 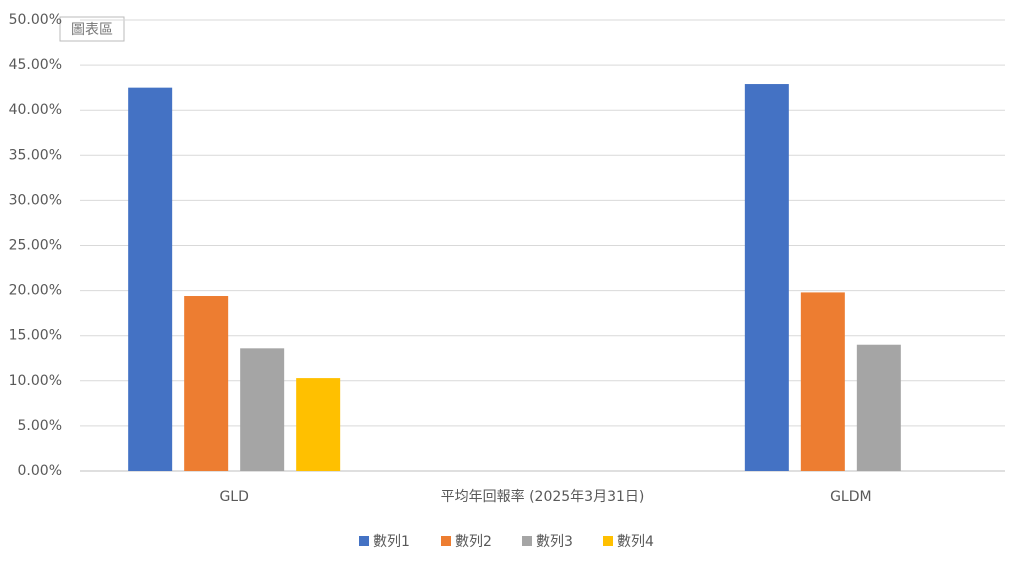 What do you see at coordinates (554, 542) in the screenshot?
I see `legend-label: 數列3` at bounding box center [554, 542].